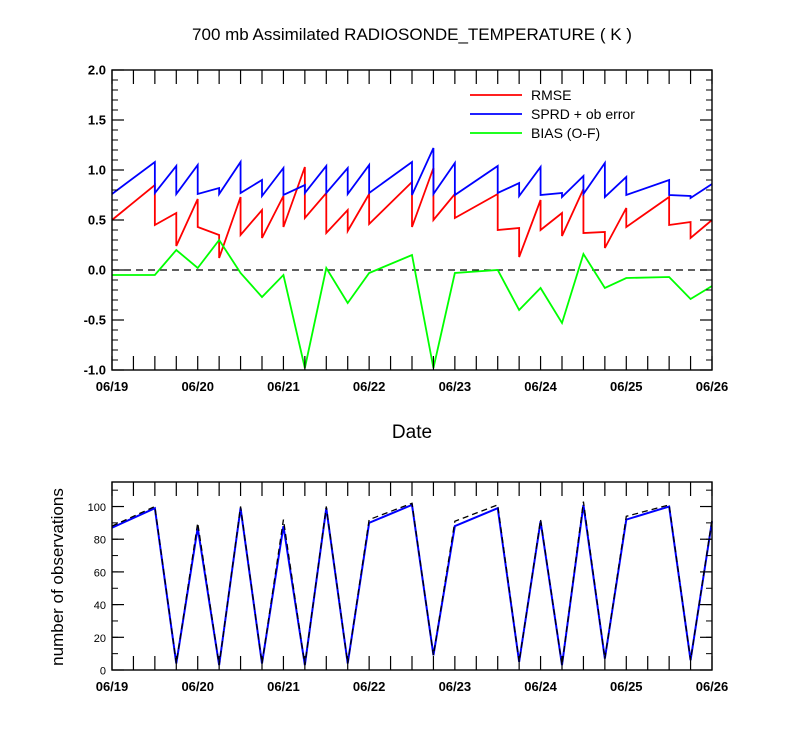 The image size is (800, 750). What do you see at coordinates (95, 370) in the screenshot?
I see `y-tick-label: -1.0` at bounding box center [95, 370].